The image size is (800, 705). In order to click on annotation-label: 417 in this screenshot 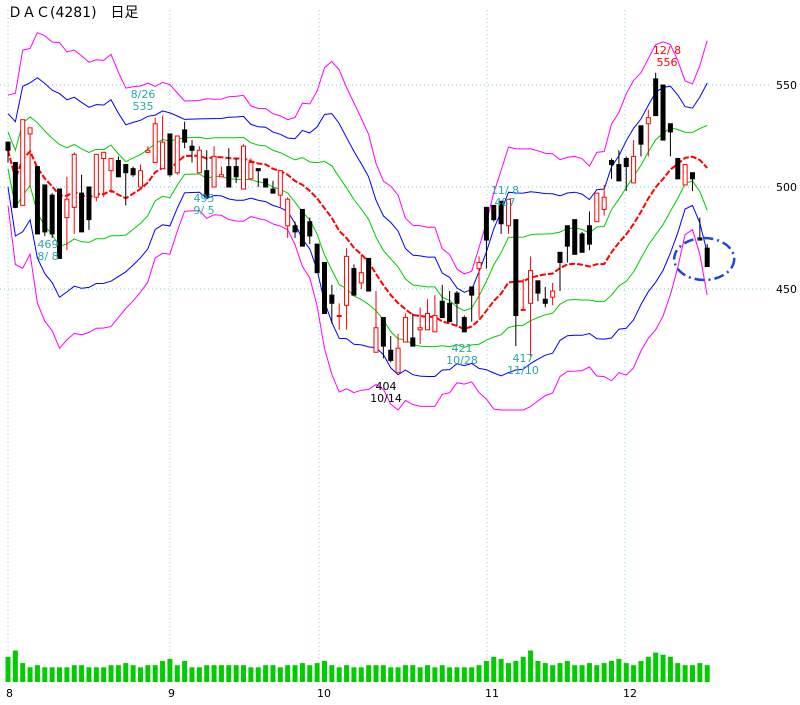, I will do `click(523, 358)`.